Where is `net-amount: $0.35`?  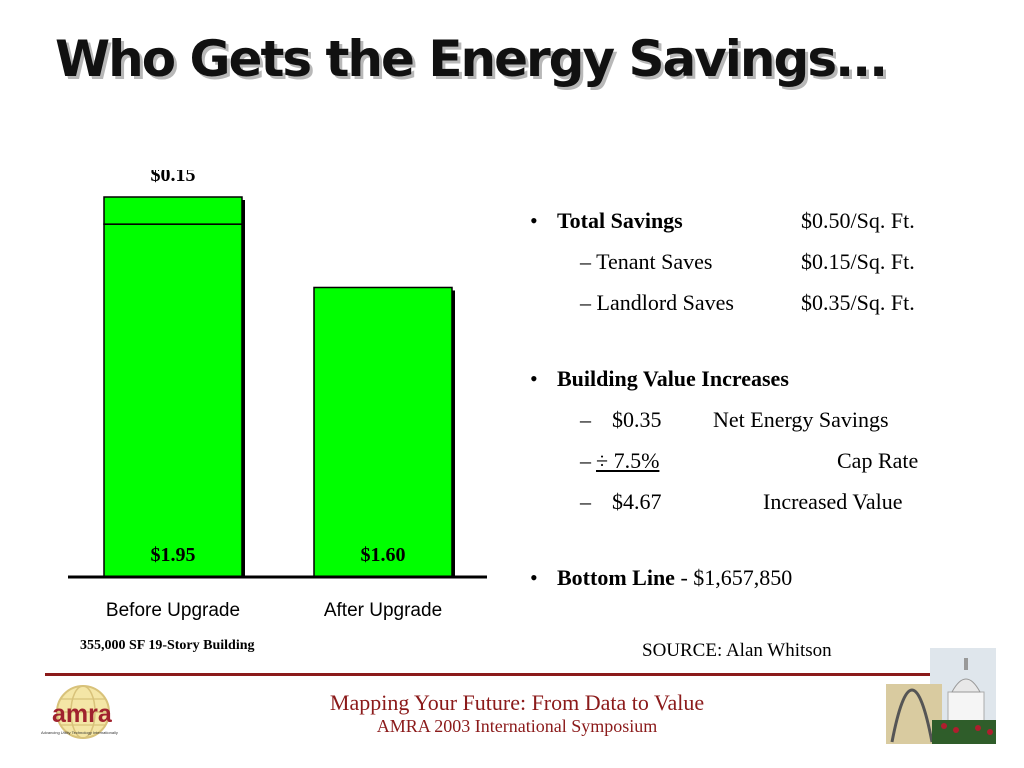 net-amount: $0.35 is located at coordinates (637, 419).